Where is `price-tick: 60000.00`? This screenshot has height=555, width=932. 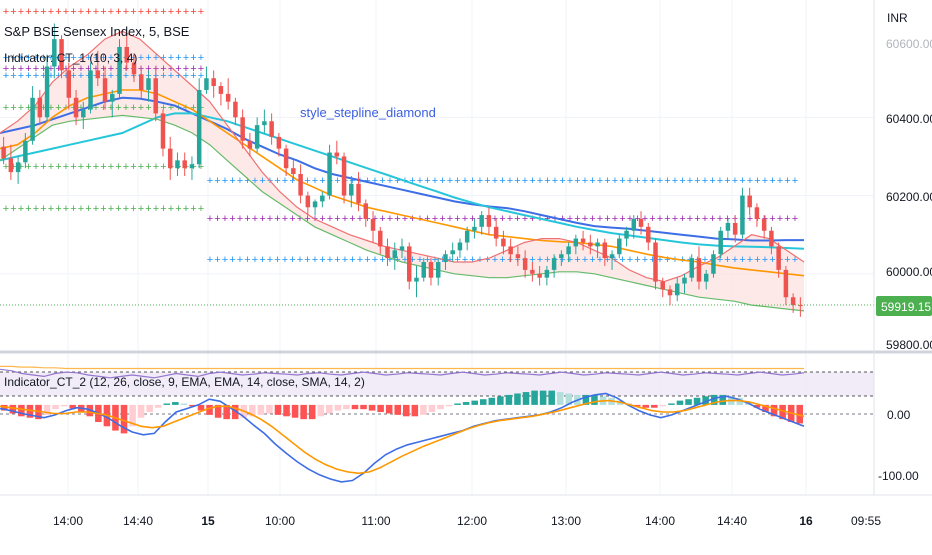 price-tick: 60000.00 is located at coordinates (909, 272).